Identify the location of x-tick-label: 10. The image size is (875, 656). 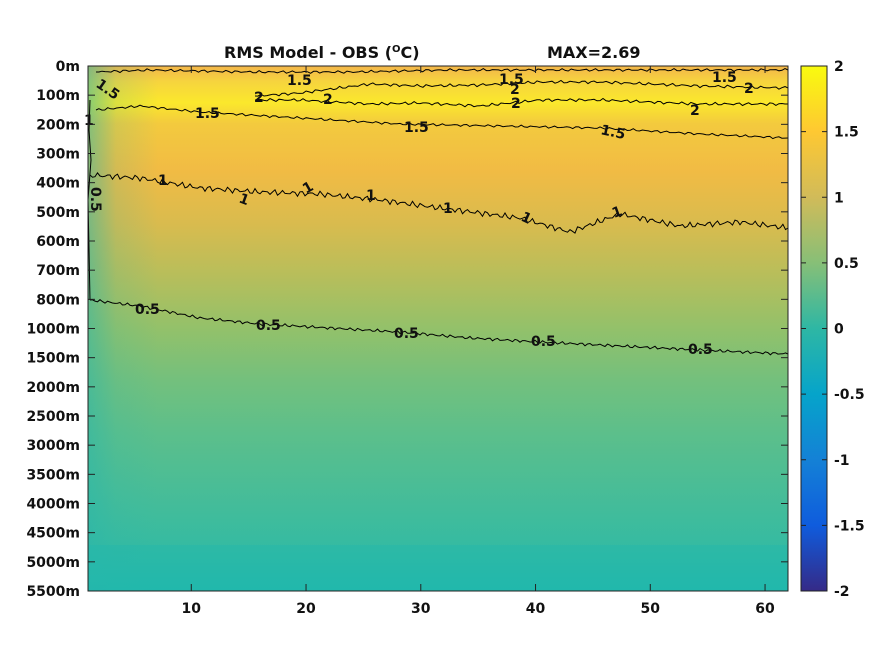
(192, 609).